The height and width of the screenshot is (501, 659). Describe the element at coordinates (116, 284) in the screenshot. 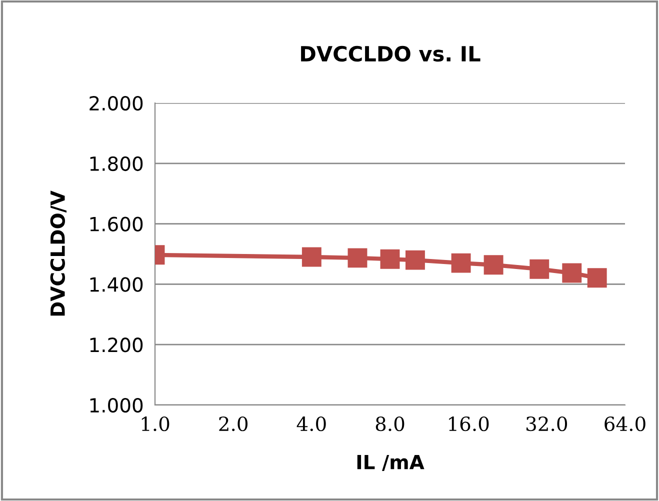

I see `y-tick-label: 1.400` at that location.